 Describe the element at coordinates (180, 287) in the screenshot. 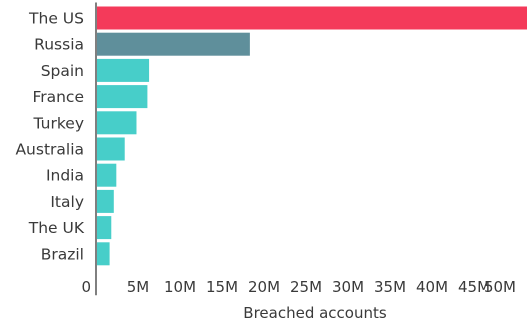

I see `x-tick-label: 10M` at that location.